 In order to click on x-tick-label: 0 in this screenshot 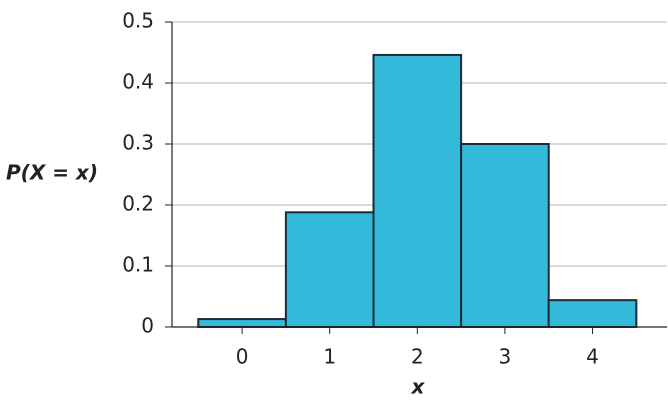, I will do `click(242, 357)`.